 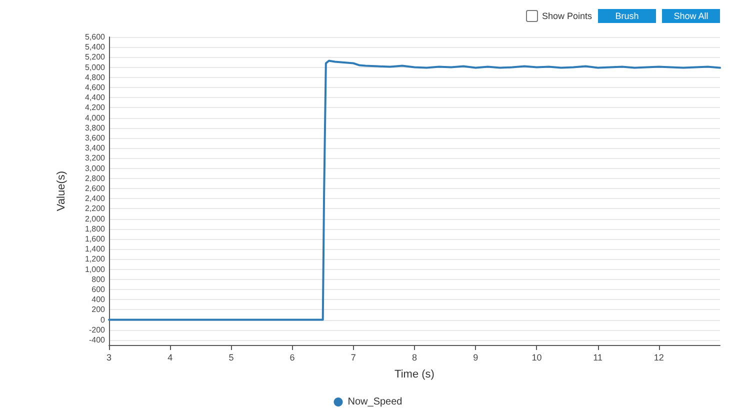 I want to click on x-tick-label: 12, so click(x=659, y=357).